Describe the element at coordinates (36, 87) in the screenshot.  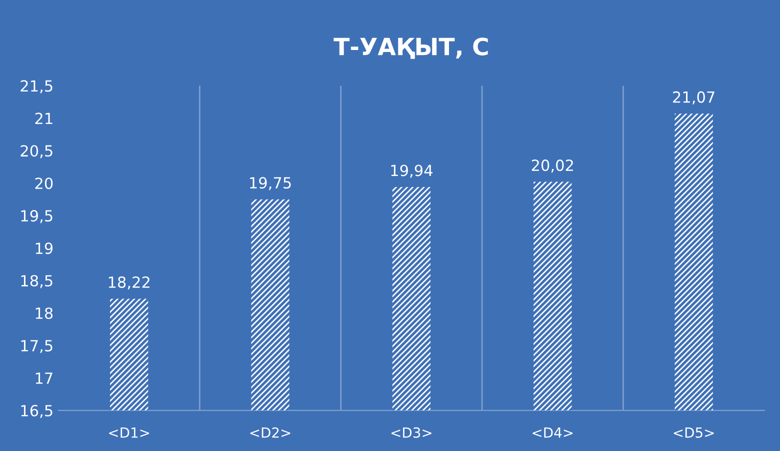
I see `y-tick-label: 21,5` at that location.